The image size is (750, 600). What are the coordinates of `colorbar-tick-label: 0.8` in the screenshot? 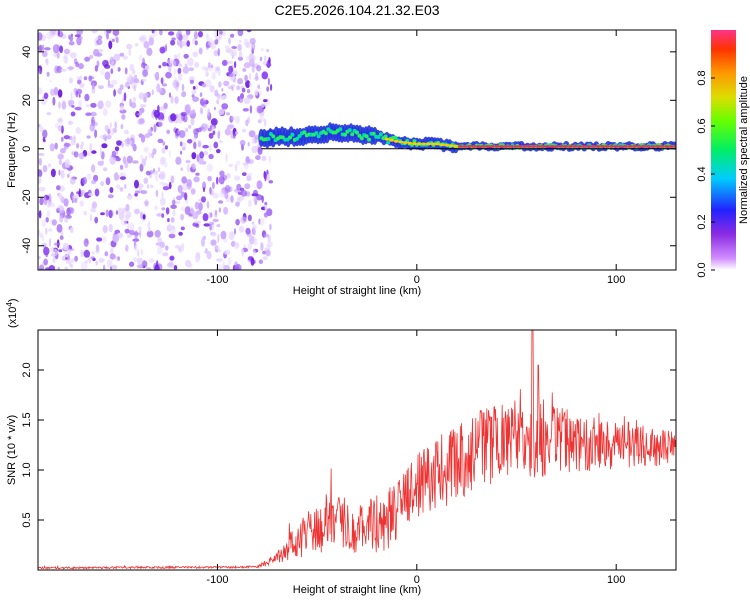 It's located at (702, 77).